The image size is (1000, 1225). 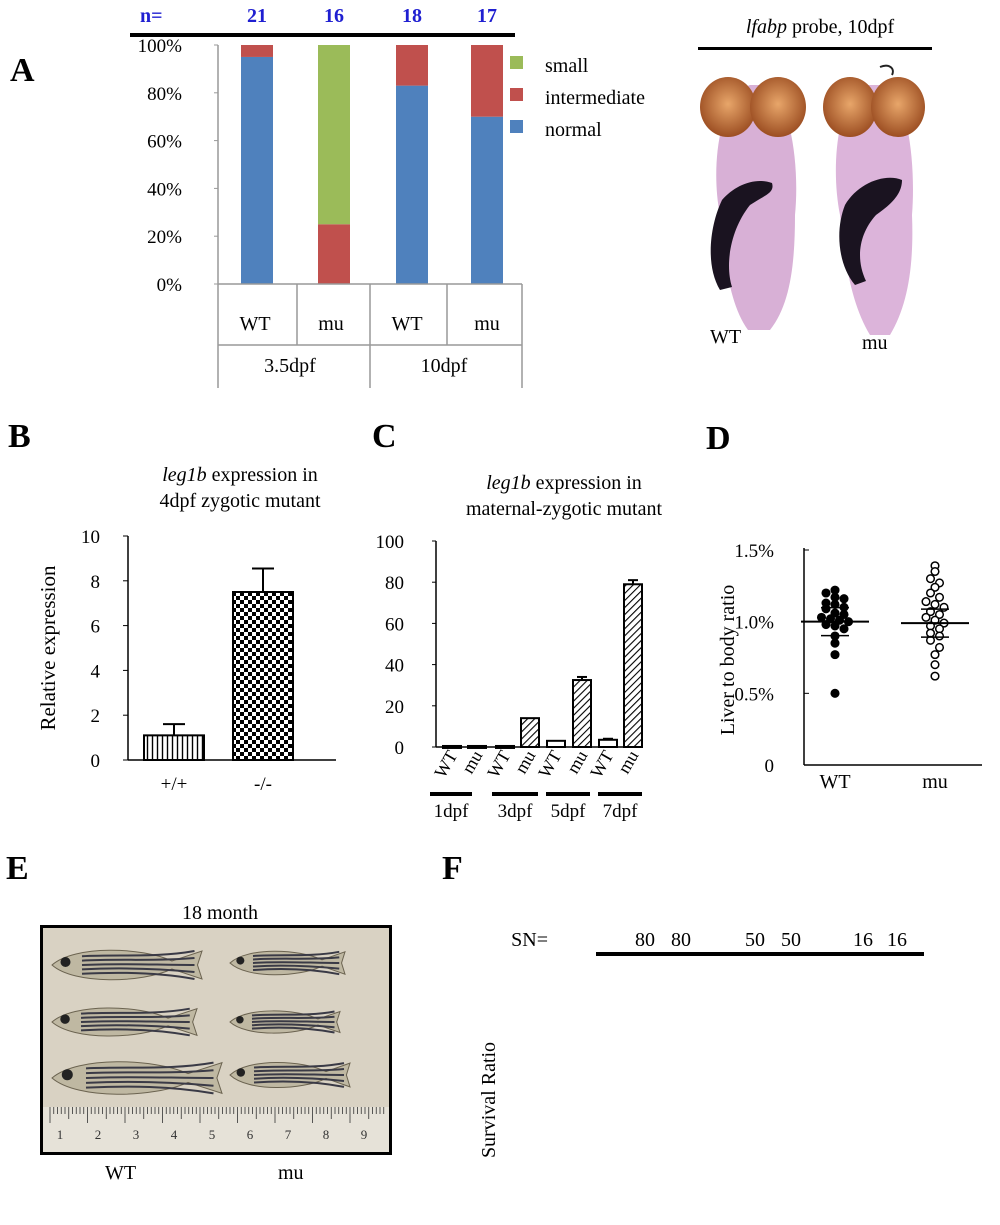 I want to click on n-value: 17, so click(x=487, y=16).